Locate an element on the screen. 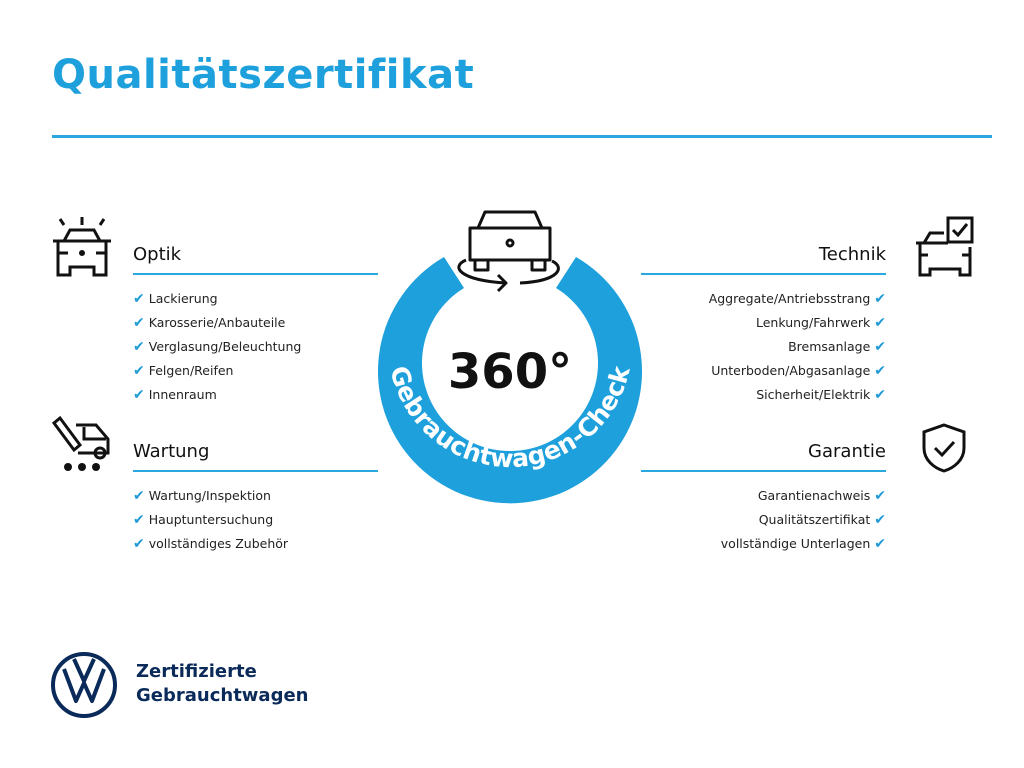 Image resolution: width=1024 pixels, height=768 pixels. list-item: ✔ Wartung/Inspektion is located at coordinates (202, 496).